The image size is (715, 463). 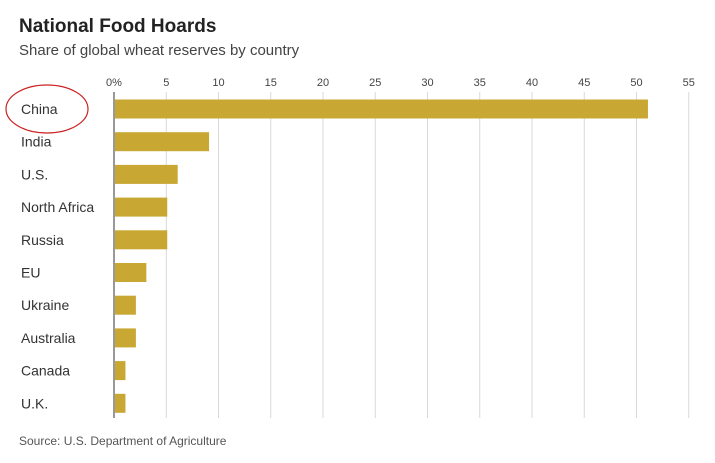 What do you see at coordinates (218, 83) in the screenshot?
I see `x-tick-label: 10` at bounding box center [218, 83].